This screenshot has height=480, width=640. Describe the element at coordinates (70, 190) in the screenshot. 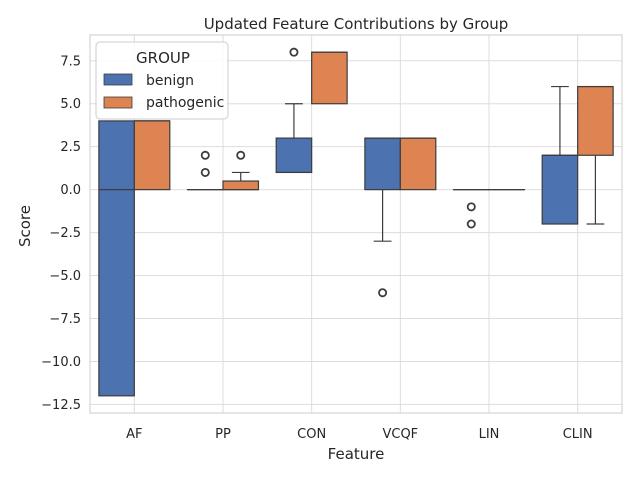

I see `y-tick-label: 0.0` at that location.